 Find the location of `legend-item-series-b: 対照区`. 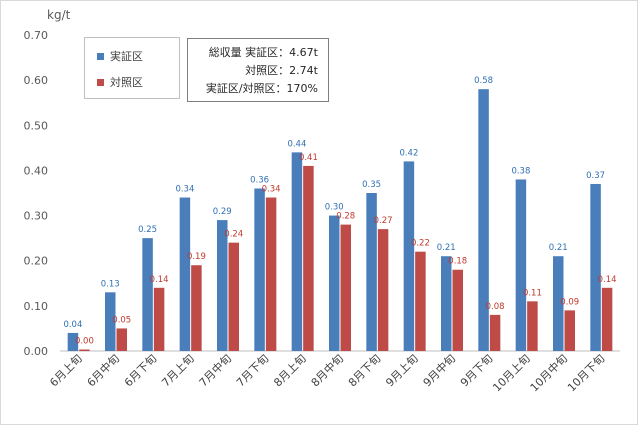

legend-item-series-b: 対照区 is located at coordinates (120, 82).